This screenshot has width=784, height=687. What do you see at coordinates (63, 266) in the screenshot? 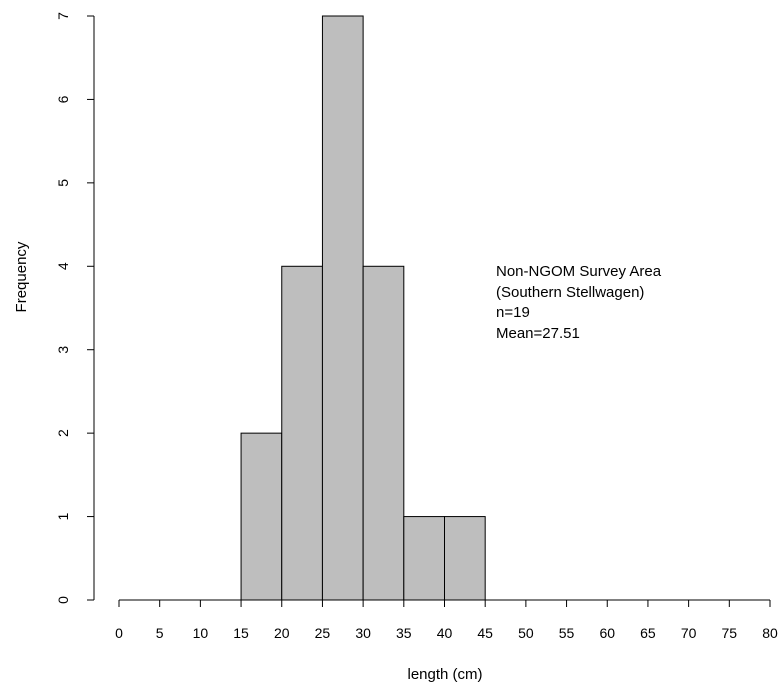
I see `y-tick-label: 4` at bounding box center [63, 266].